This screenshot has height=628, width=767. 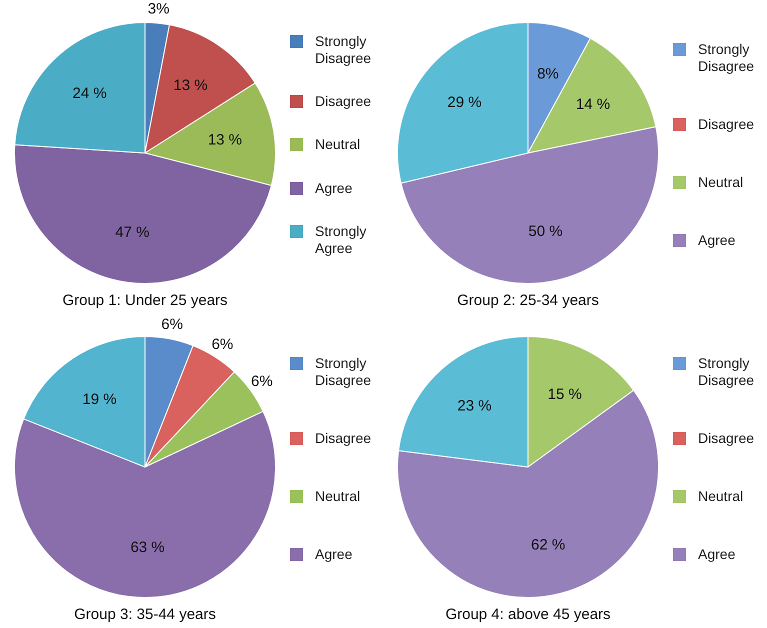 What do you see at coordinates (147, 547) in the screenshot?
I see `data-label: 63 %` at bounding box center [147, 547].